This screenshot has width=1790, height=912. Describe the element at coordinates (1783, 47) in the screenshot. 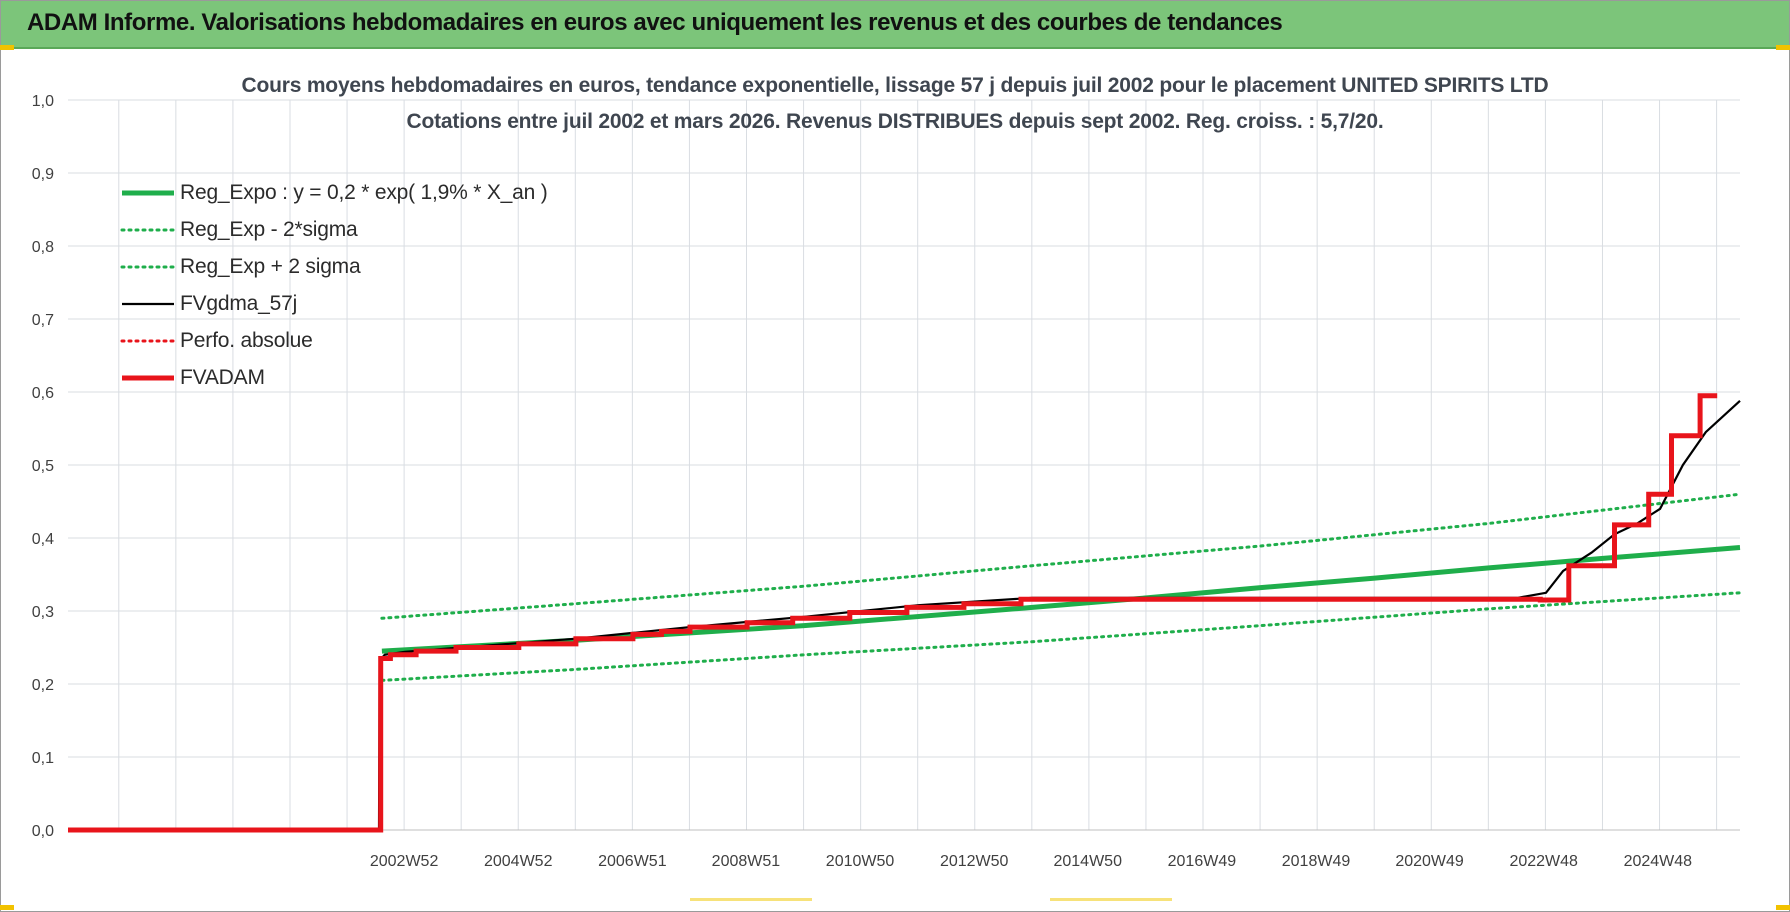

I see `corner-mark-right` at that location.